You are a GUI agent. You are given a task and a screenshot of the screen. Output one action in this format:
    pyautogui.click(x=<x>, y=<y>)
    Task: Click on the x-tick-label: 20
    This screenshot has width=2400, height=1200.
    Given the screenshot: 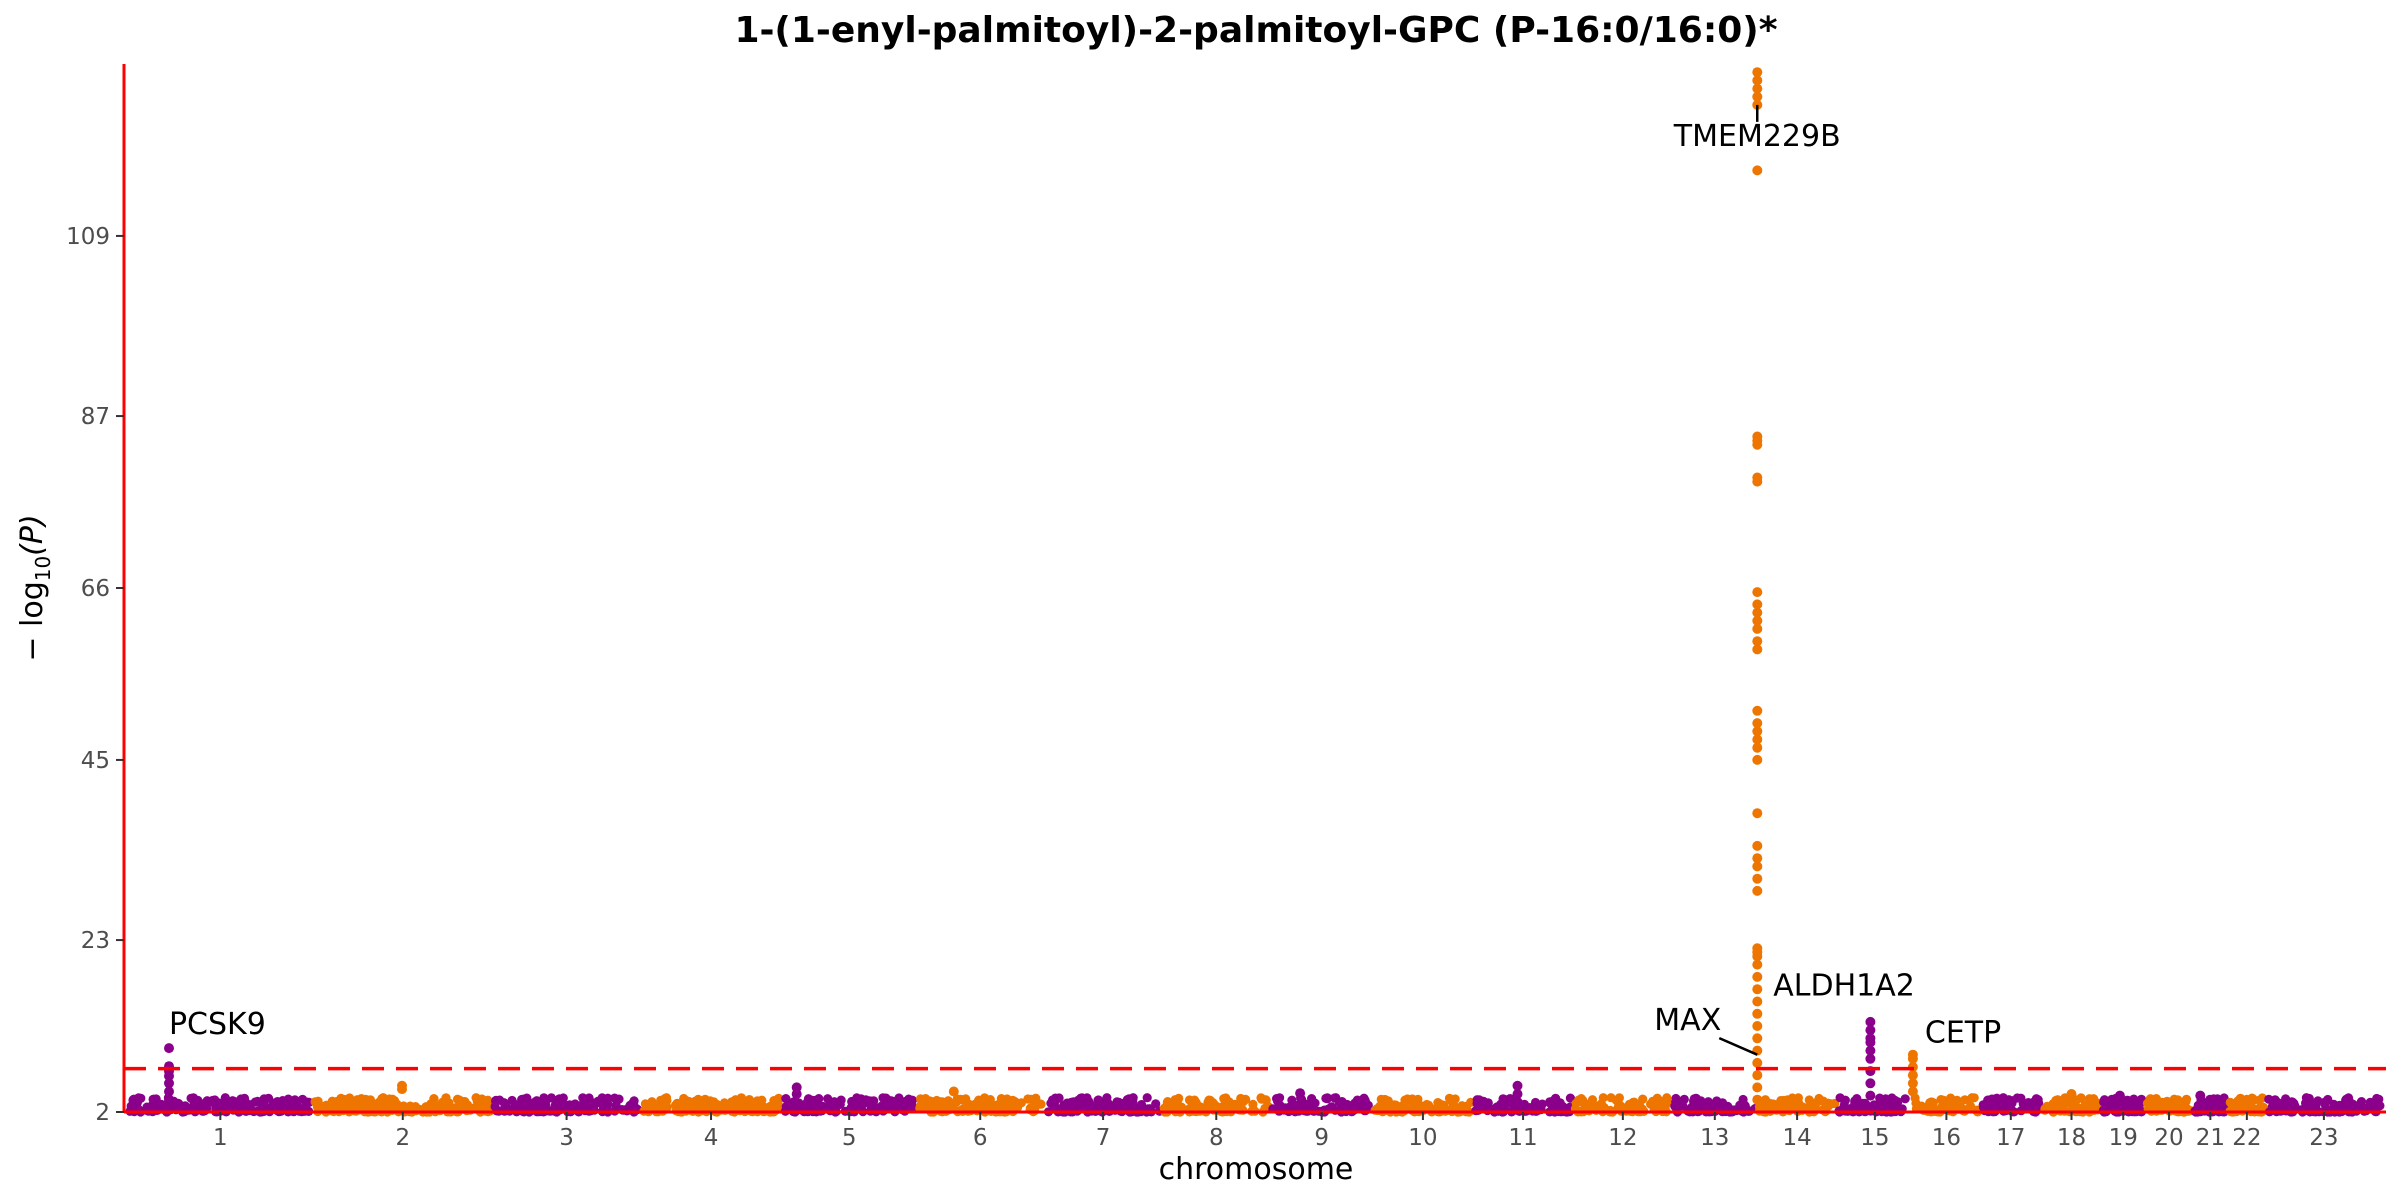 What is the action you would take?
    pyautogui.click(x=2168, y=1138)
    